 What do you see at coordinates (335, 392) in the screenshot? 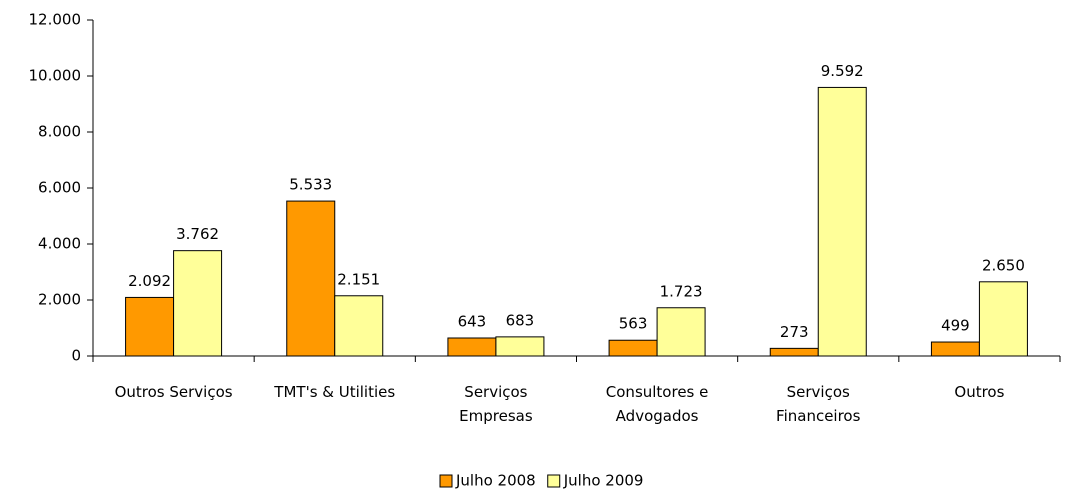
I see `x-tick-label: TMT's & Utilities` at bounding box center [335, 392].